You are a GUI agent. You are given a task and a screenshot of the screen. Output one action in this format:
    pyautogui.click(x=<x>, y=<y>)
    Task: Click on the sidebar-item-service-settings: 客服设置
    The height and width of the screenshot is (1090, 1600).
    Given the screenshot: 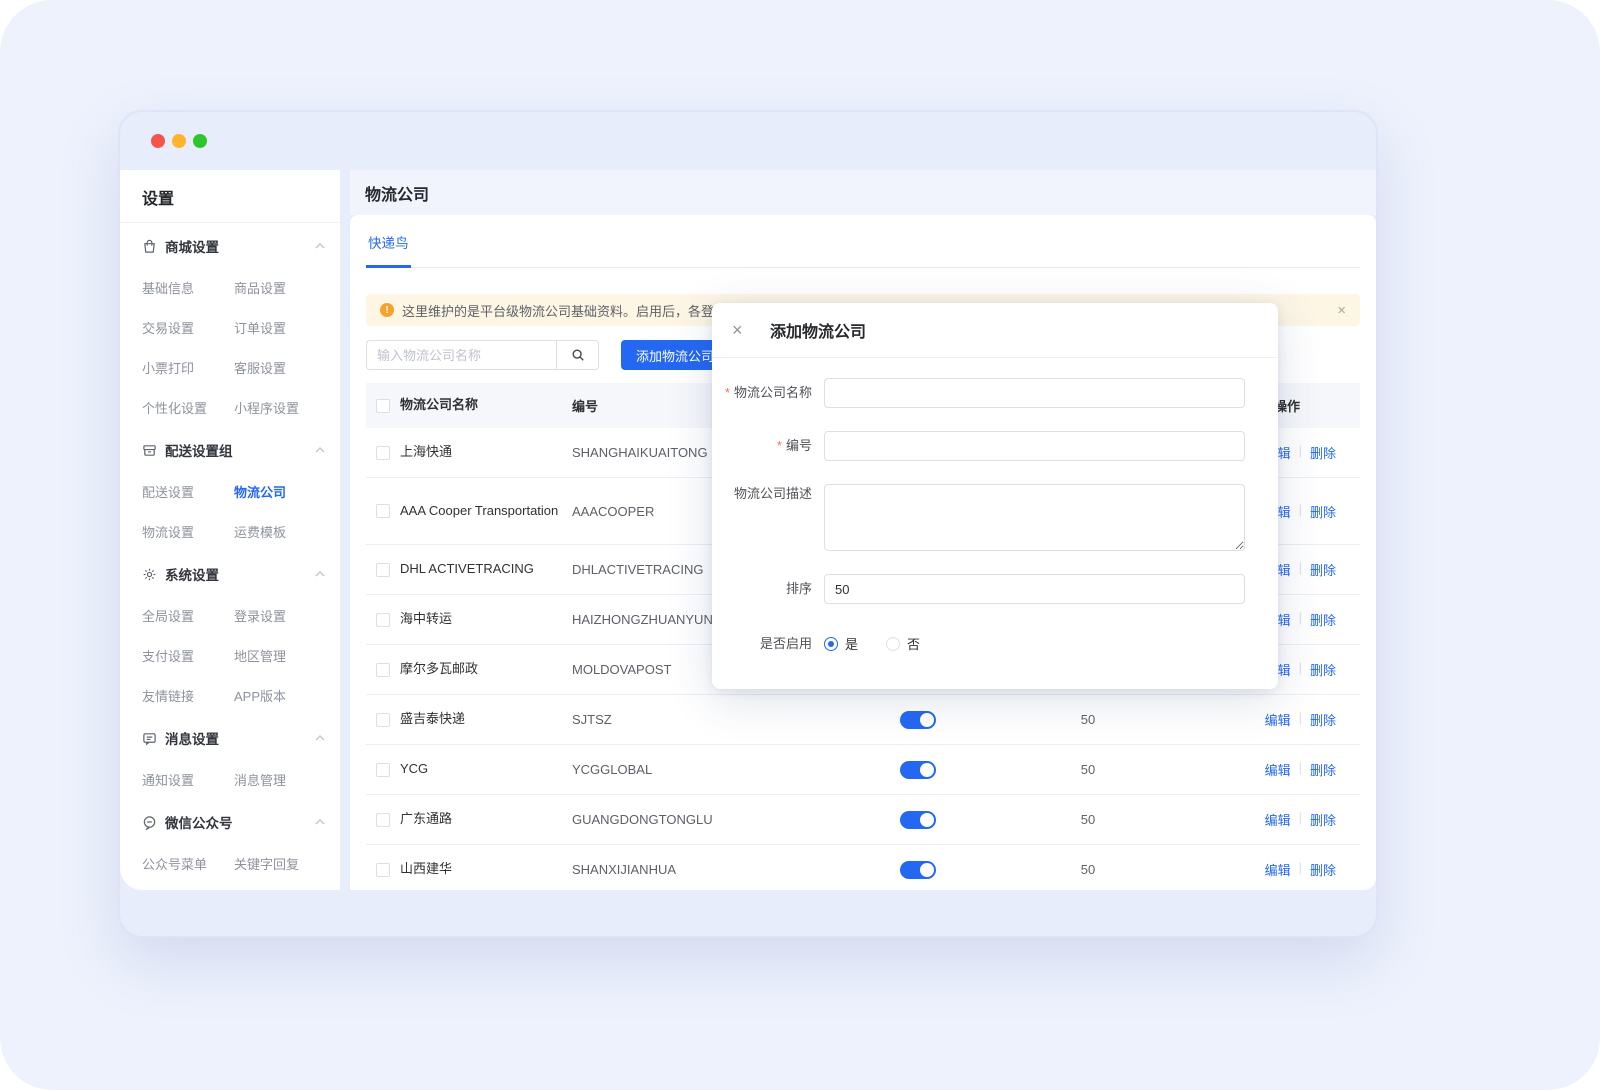 What is the action you would take?
    pyautogui.click(x=260, y=368)
    